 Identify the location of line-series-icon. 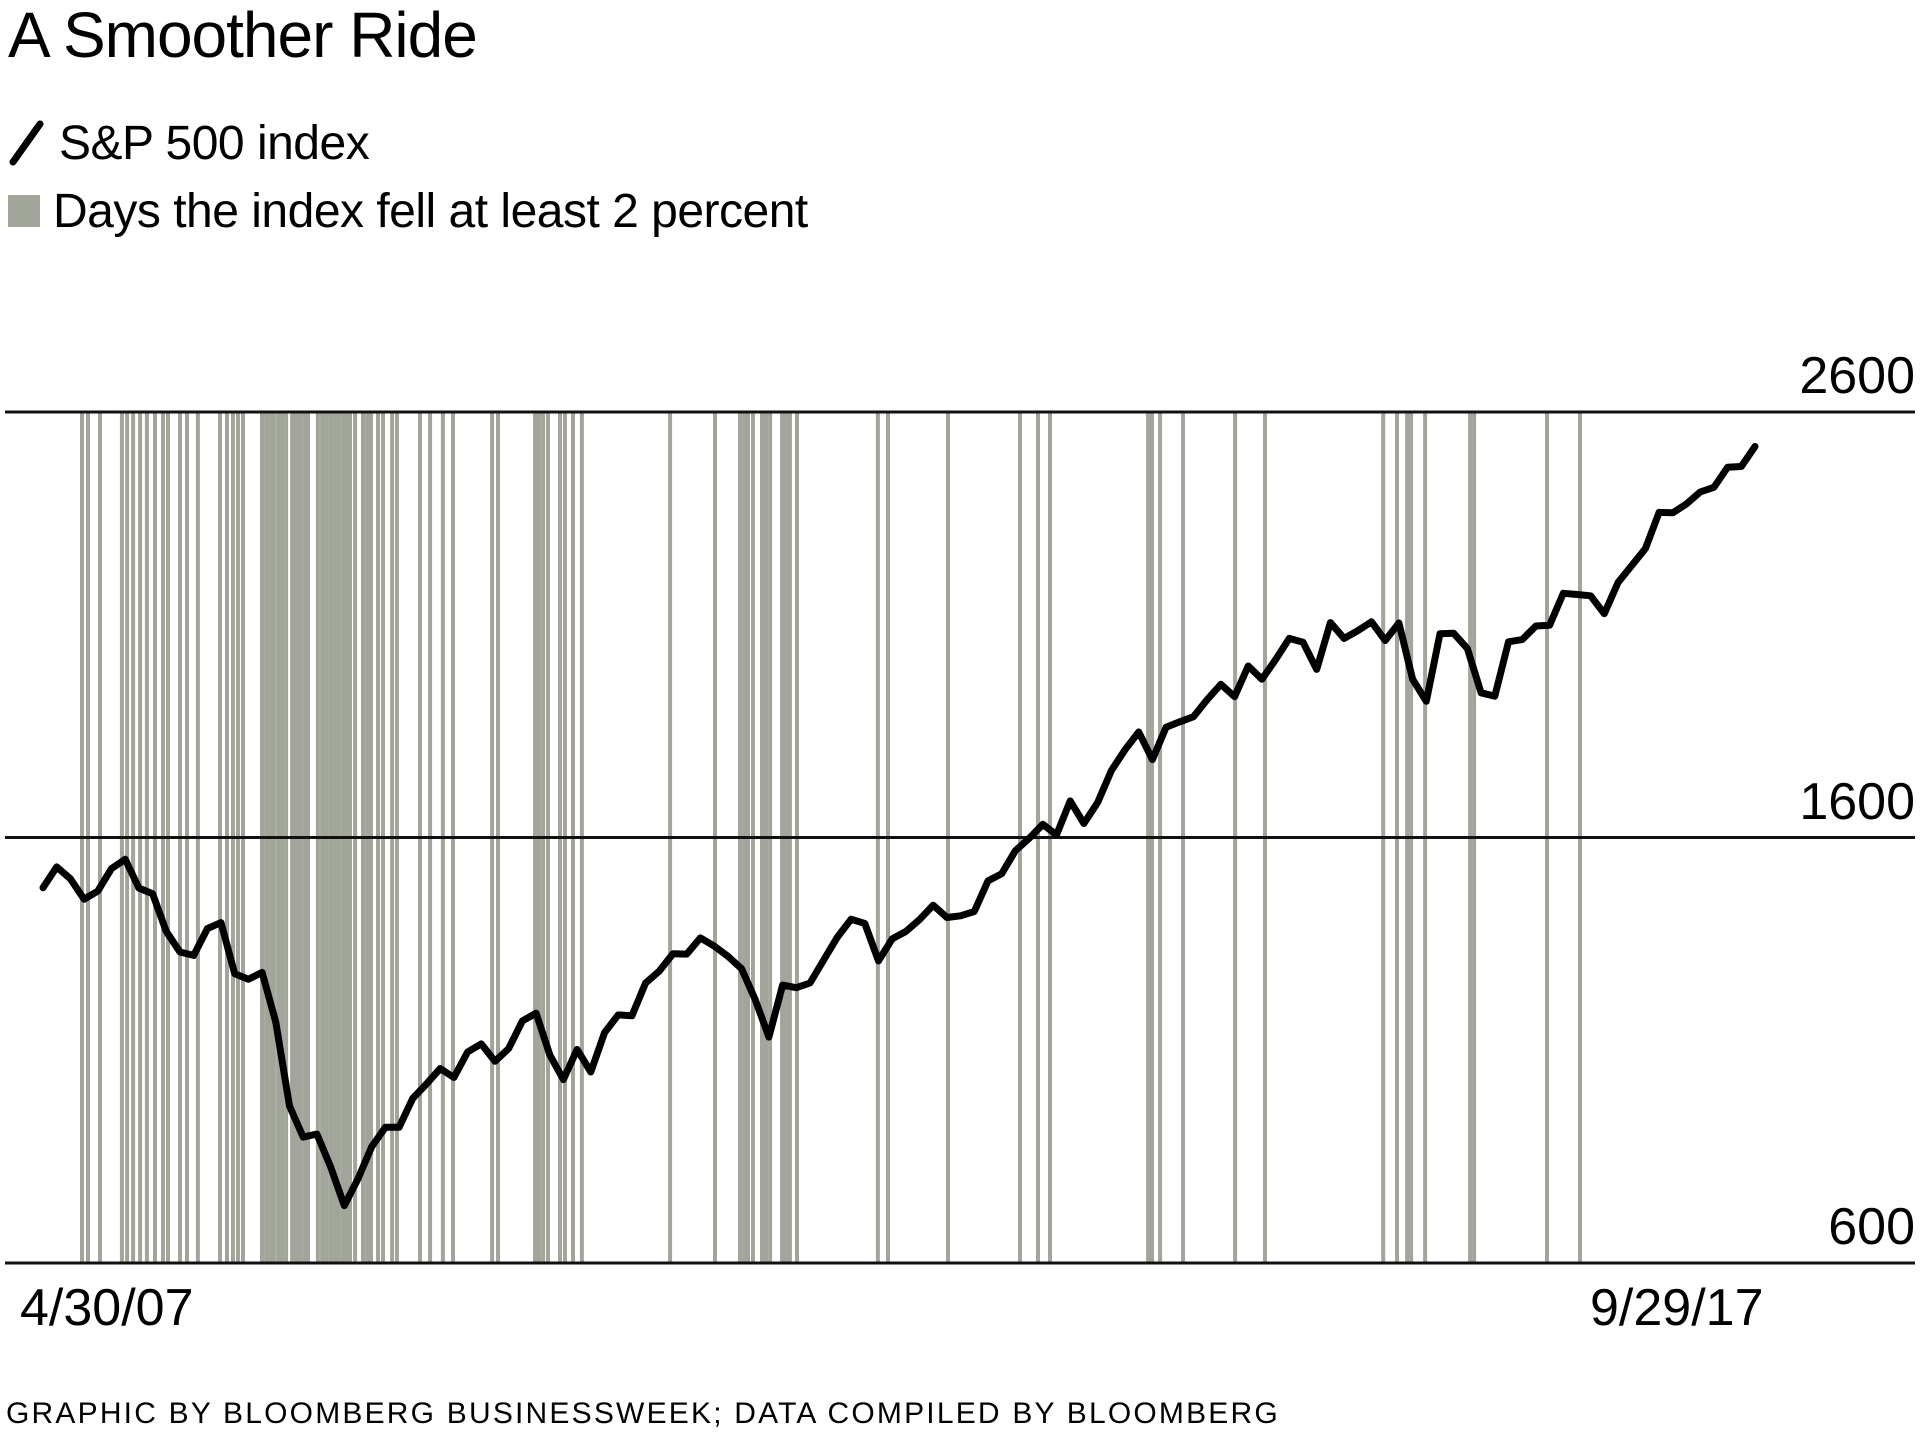
(26, 143).